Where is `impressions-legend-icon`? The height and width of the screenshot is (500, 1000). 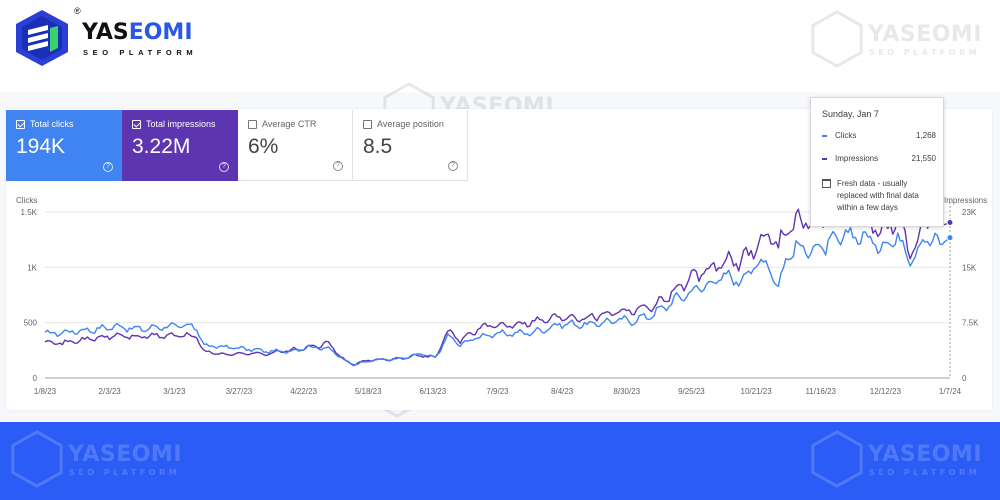
impressions-legend-icon is located at coordinates (824, 158).